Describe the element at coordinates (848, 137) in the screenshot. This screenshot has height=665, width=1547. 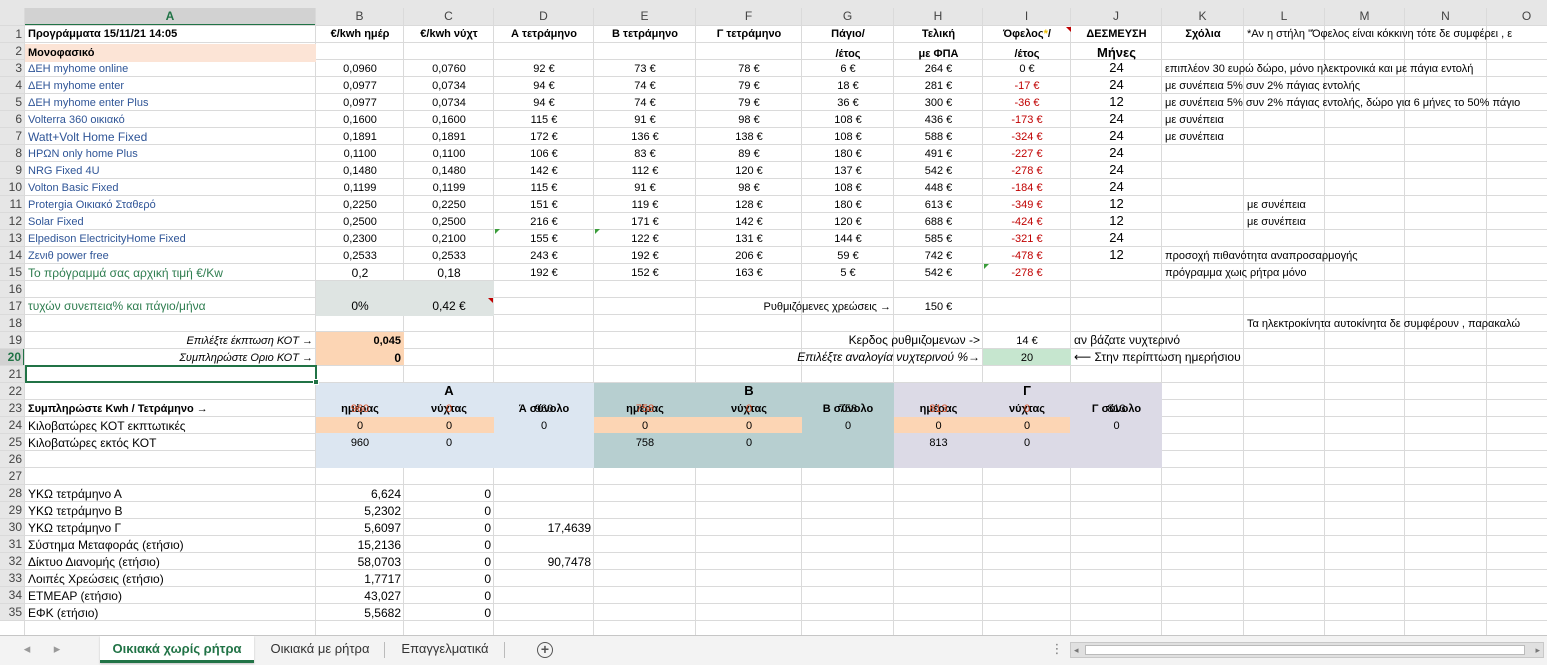
I see `cell-g7: 108 €` at that location.